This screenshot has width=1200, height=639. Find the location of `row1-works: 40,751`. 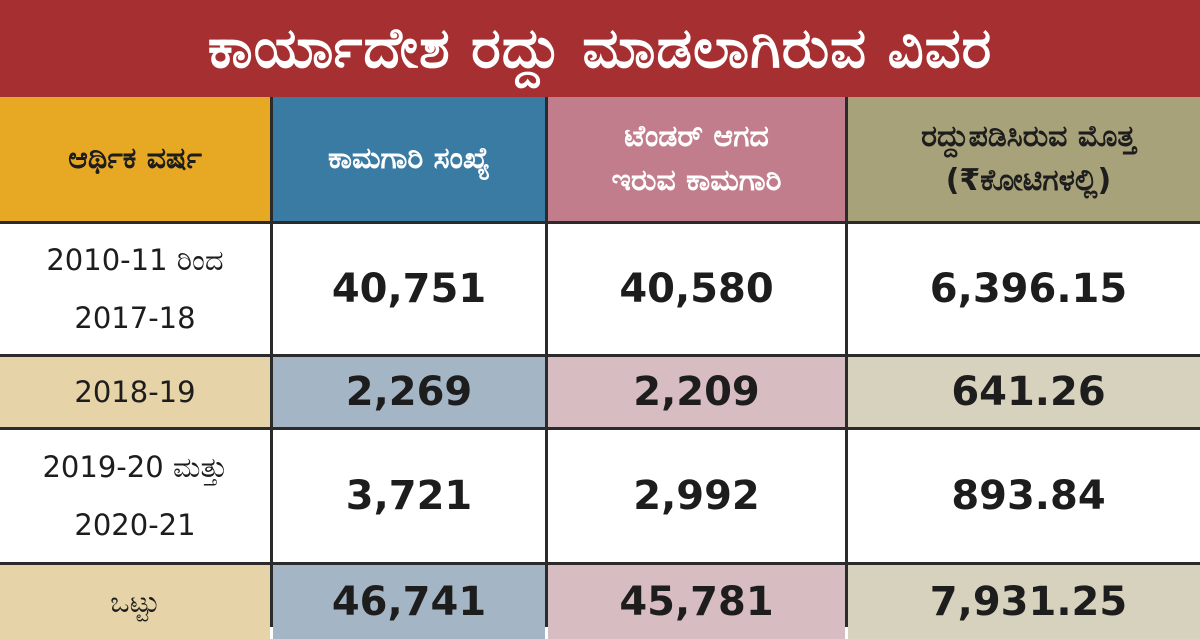

row1-works: 40,751 is located at coordinates (409, 289).